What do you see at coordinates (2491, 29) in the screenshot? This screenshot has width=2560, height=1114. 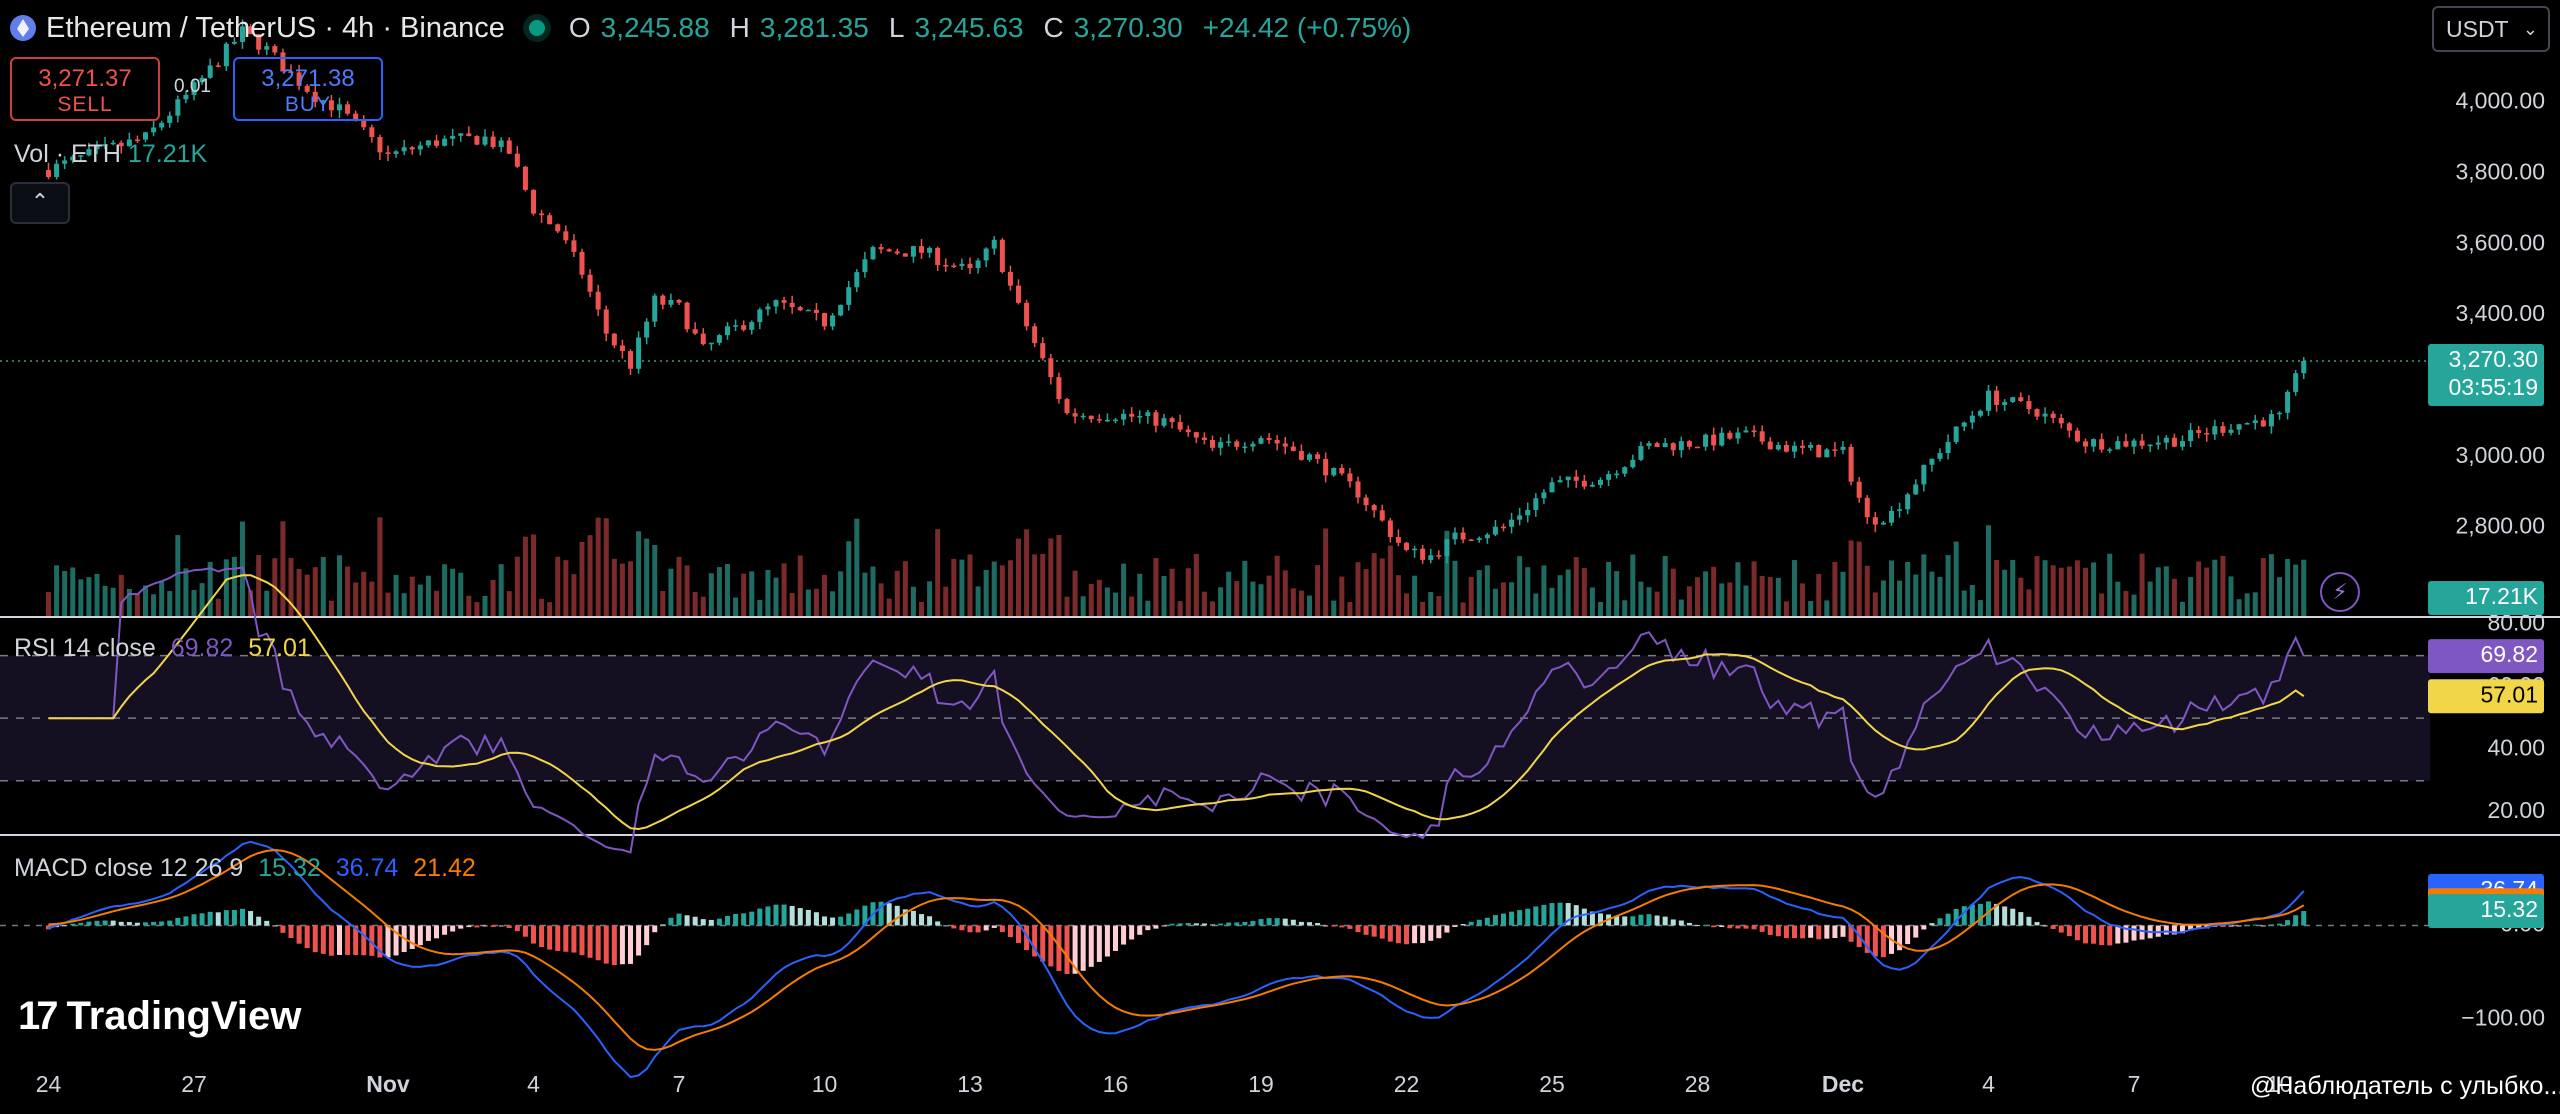 I see `currency-select: USDT ⌄` at bounding box center [2491, 29].